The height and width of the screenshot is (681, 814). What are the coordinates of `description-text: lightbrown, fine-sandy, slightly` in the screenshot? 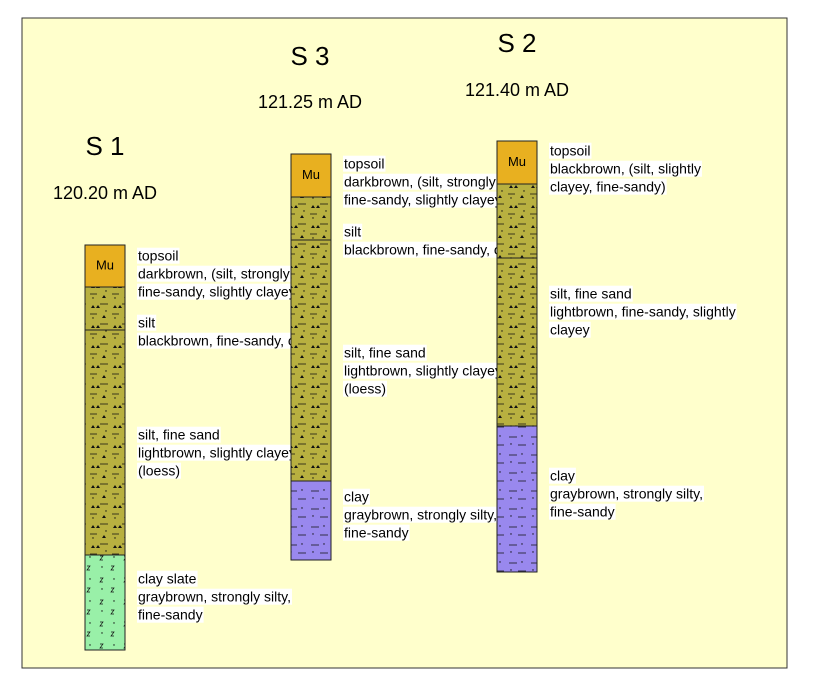 It's located at (643, 312).